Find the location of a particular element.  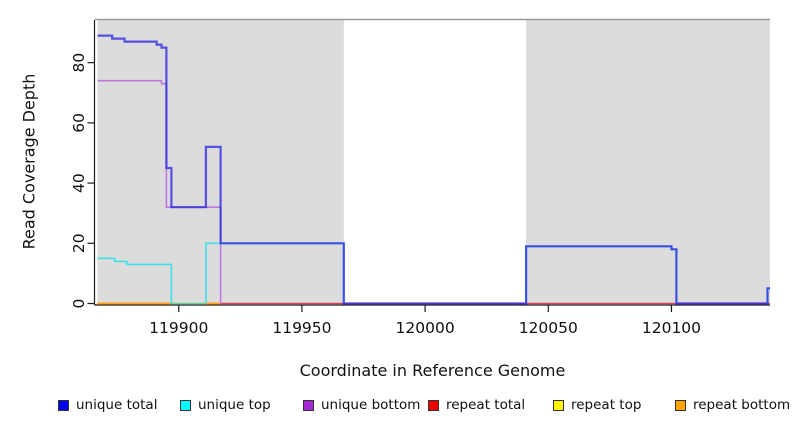

legend-item-unique-top: unique top is located at coordinates (225, 405).